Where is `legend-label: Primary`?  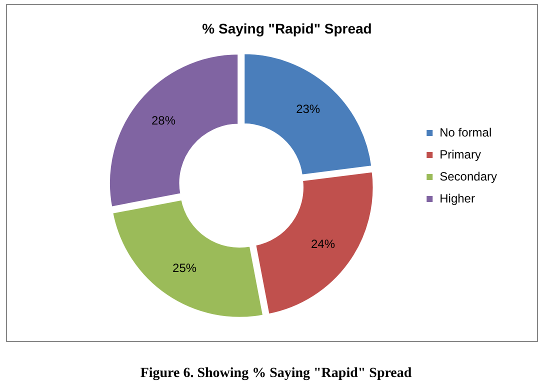 legend-label: Primary is located at coordinates (460, 154).